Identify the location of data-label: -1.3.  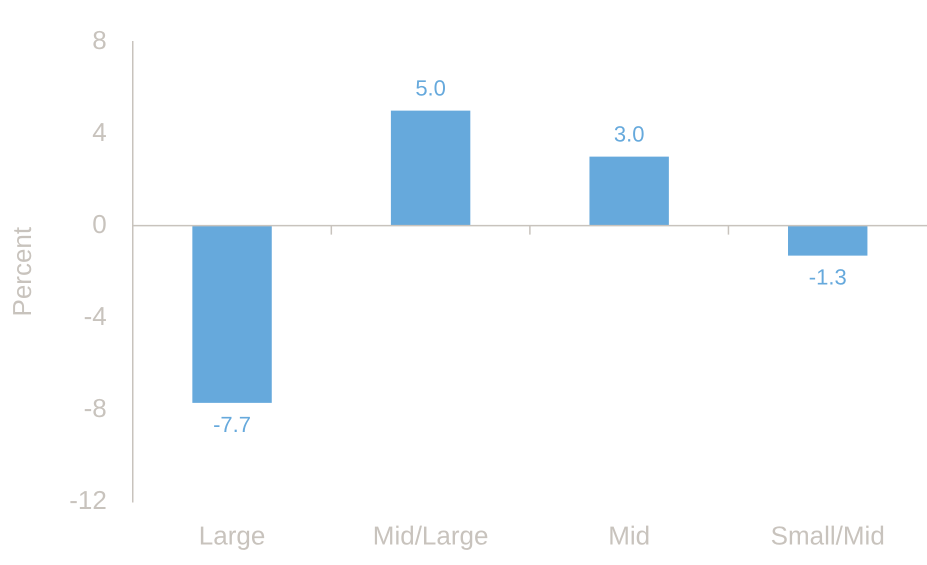
(827, 277).